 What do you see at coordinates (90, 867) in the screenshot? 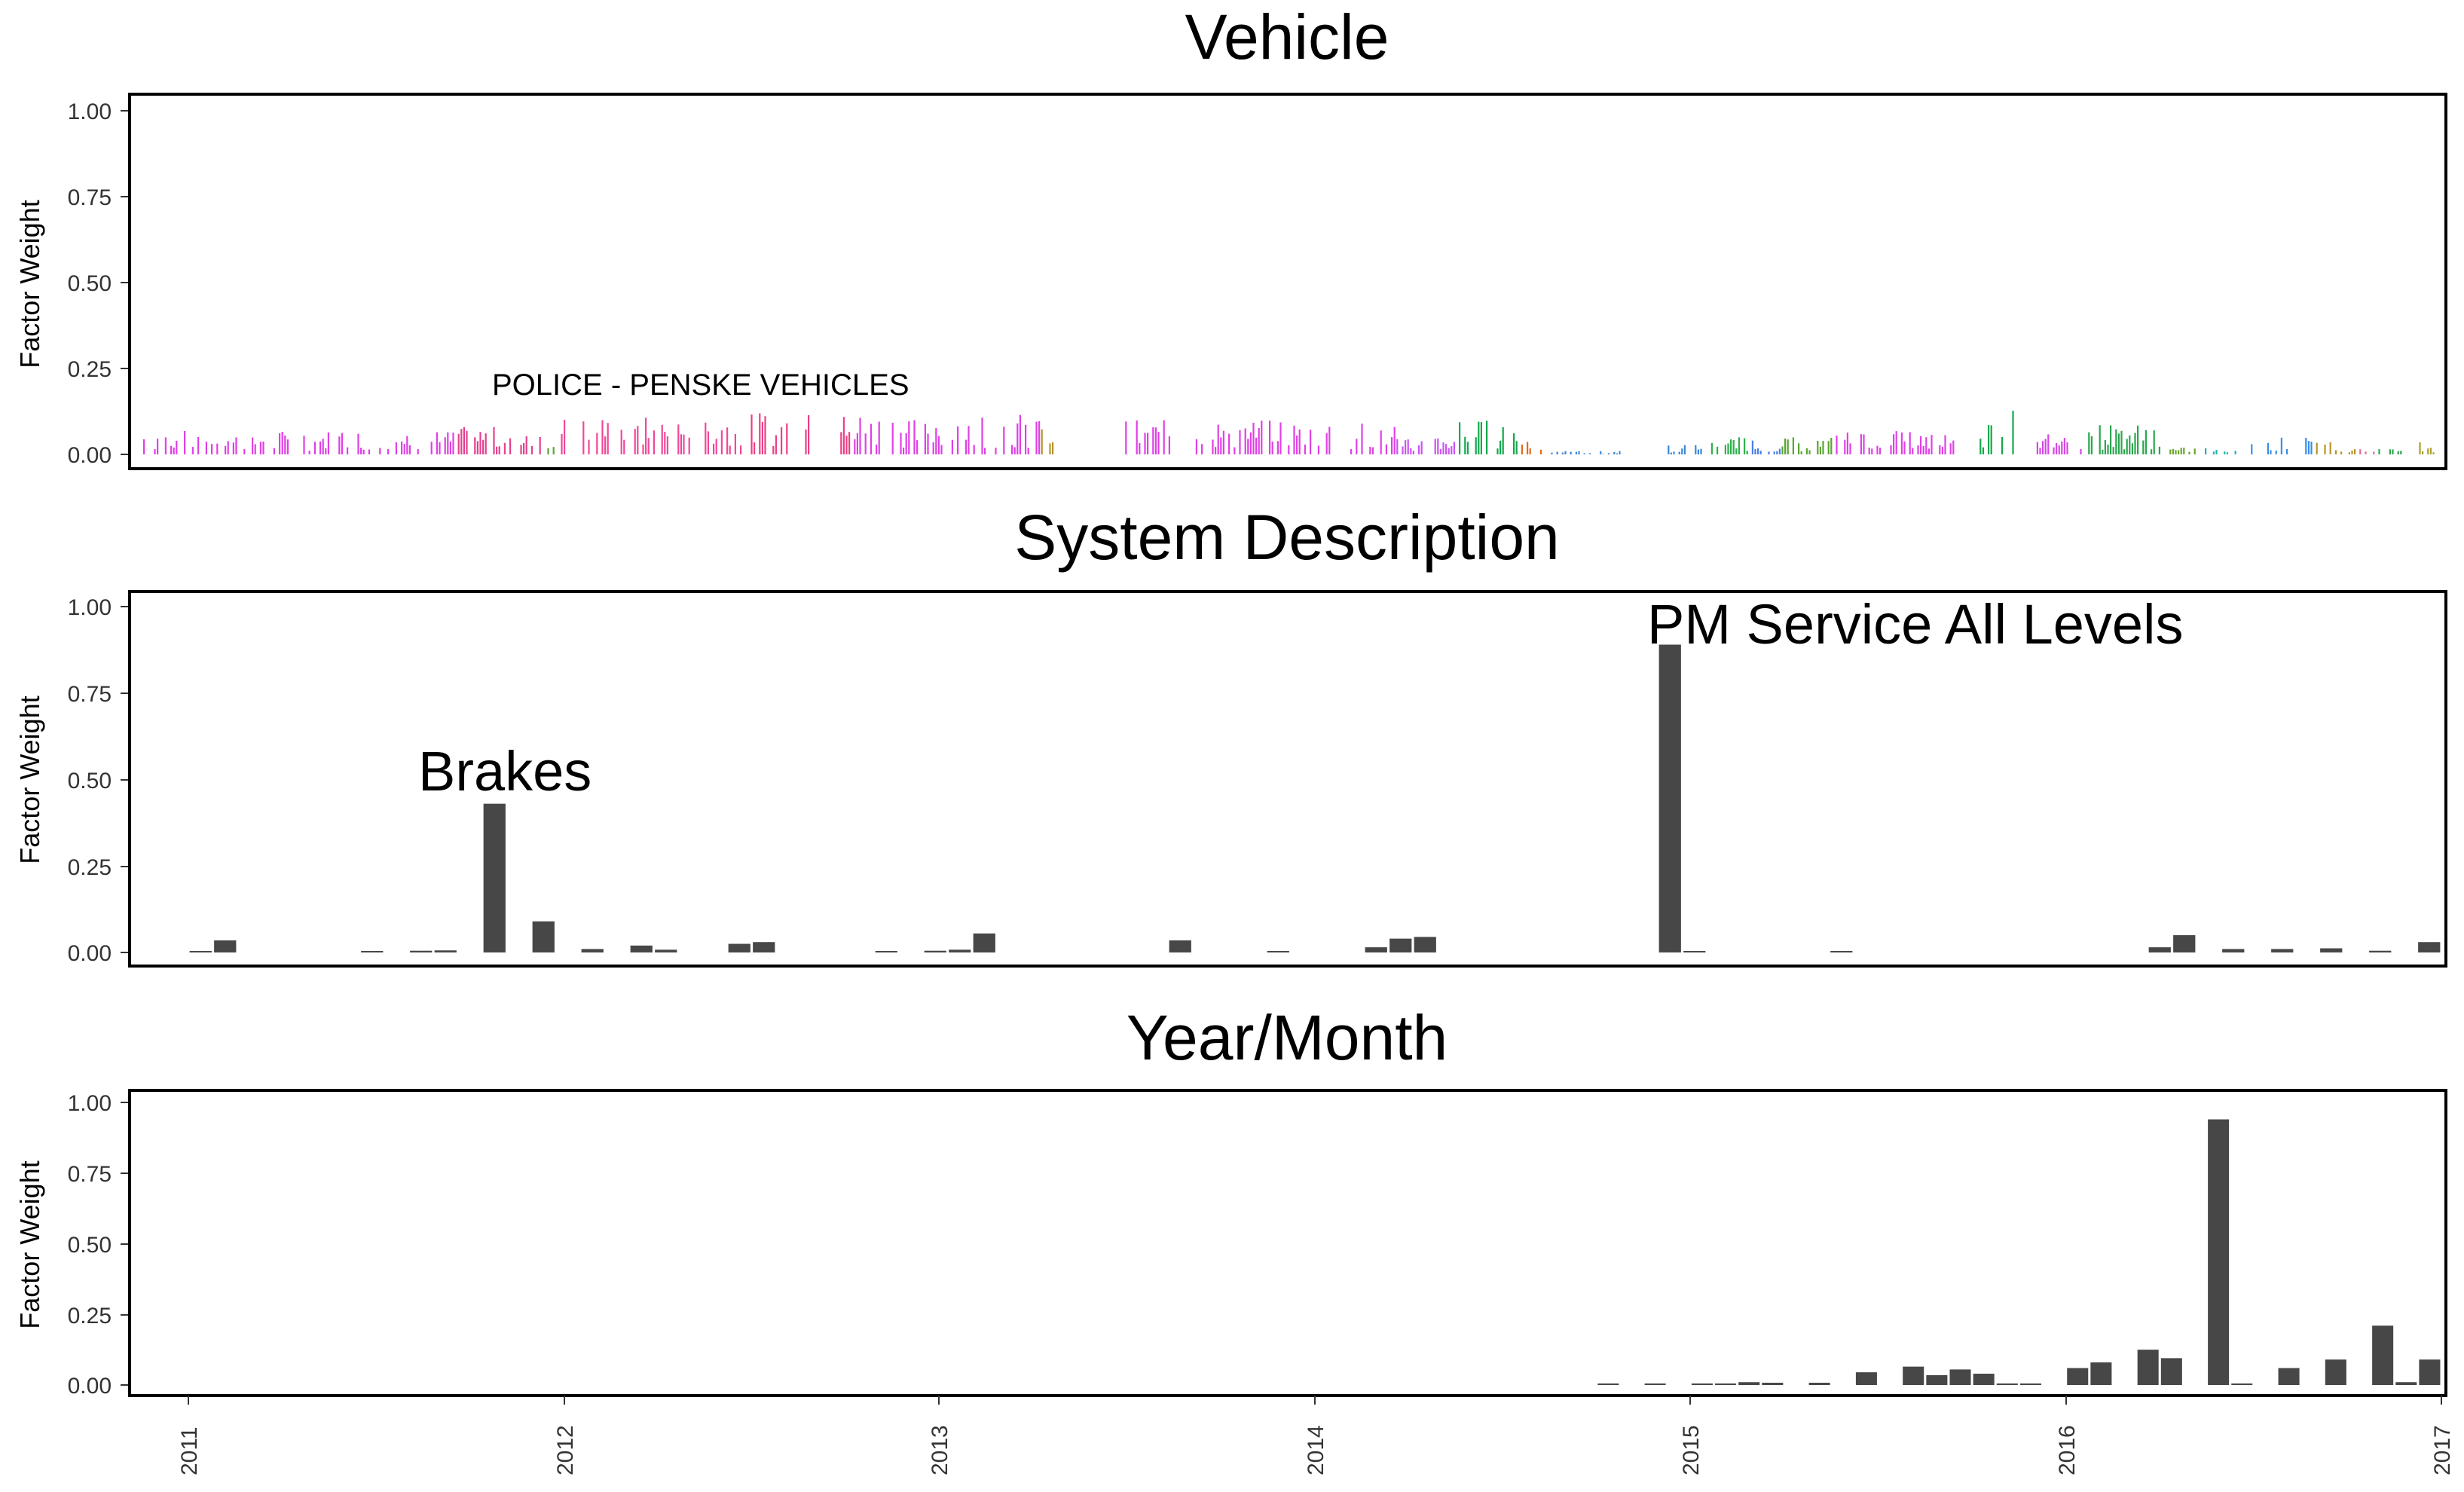
I see `y-tick-label: 0.25` at bounding box center [90, 867].